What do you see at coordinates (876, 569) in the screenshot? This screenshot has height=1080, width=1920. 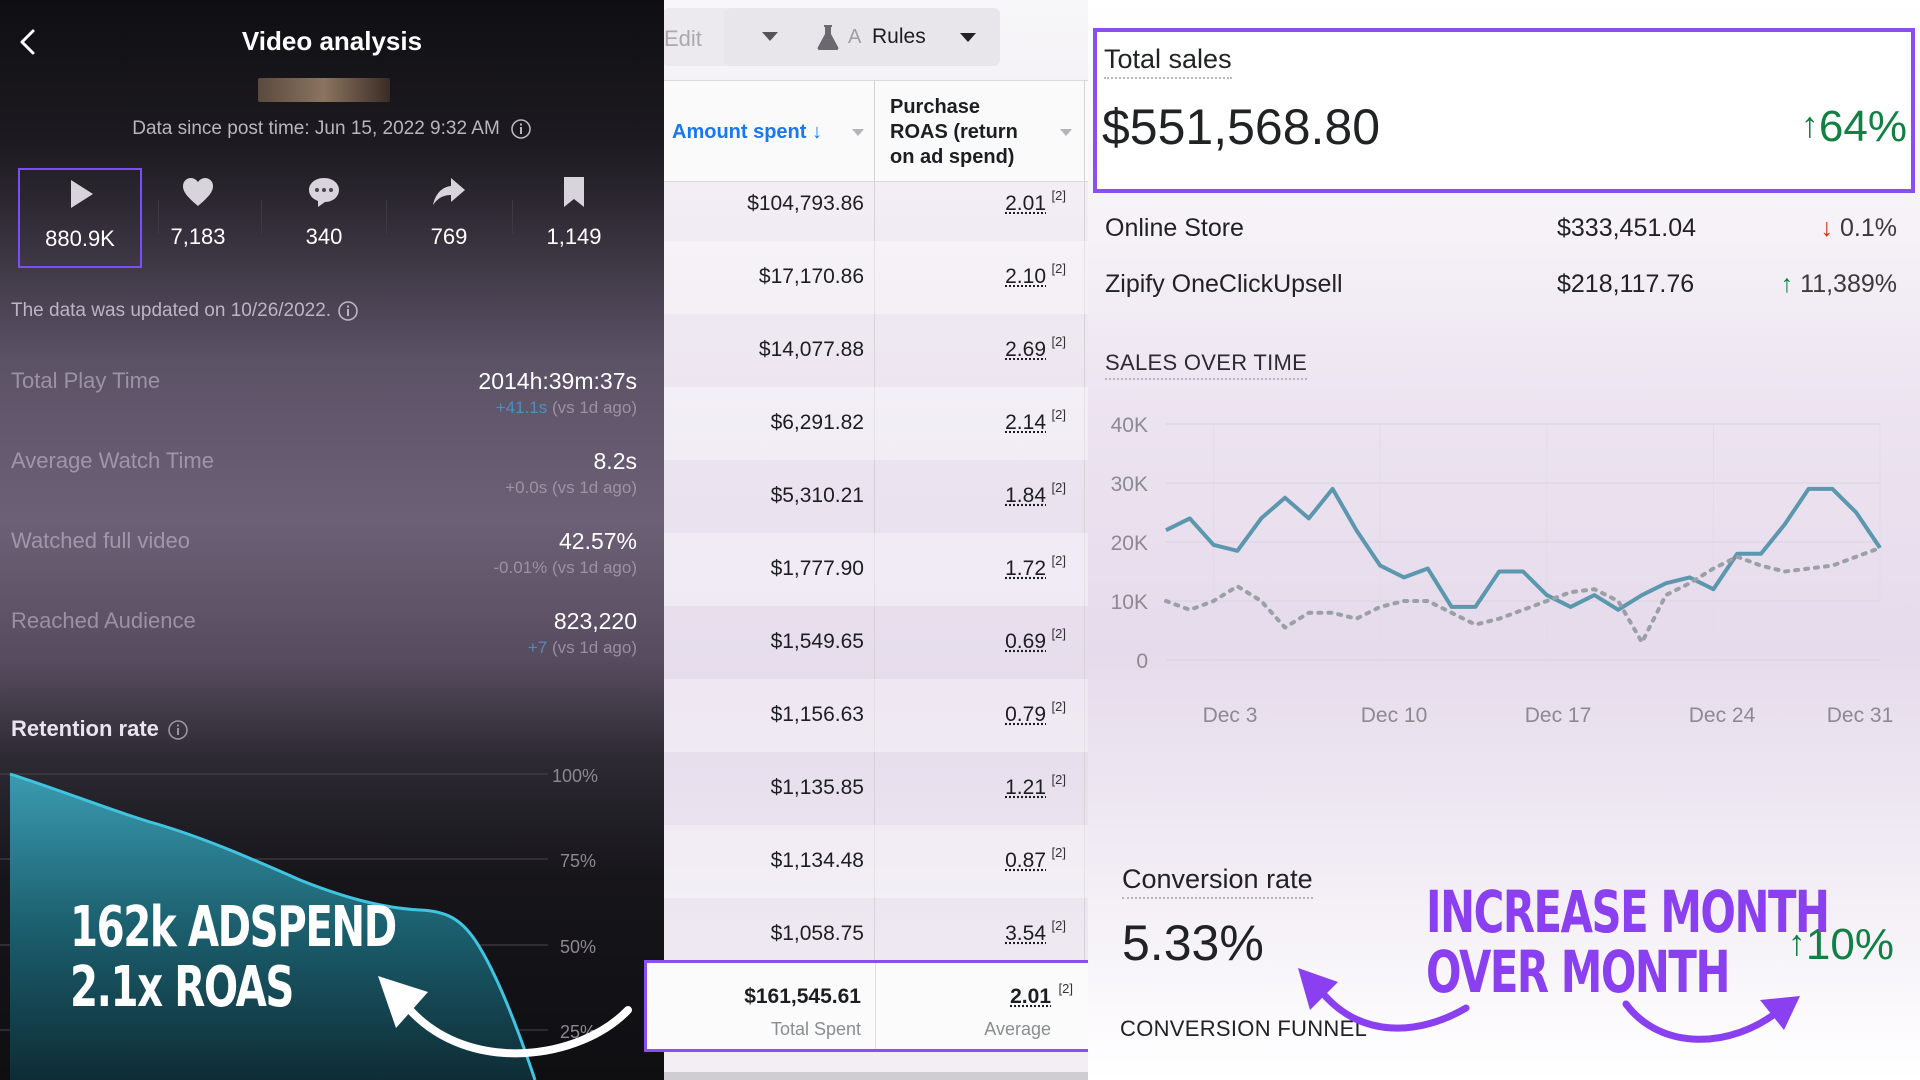 I see `table-row: $1,777.90 1.72 [2]` at bounding box center [876, 569].